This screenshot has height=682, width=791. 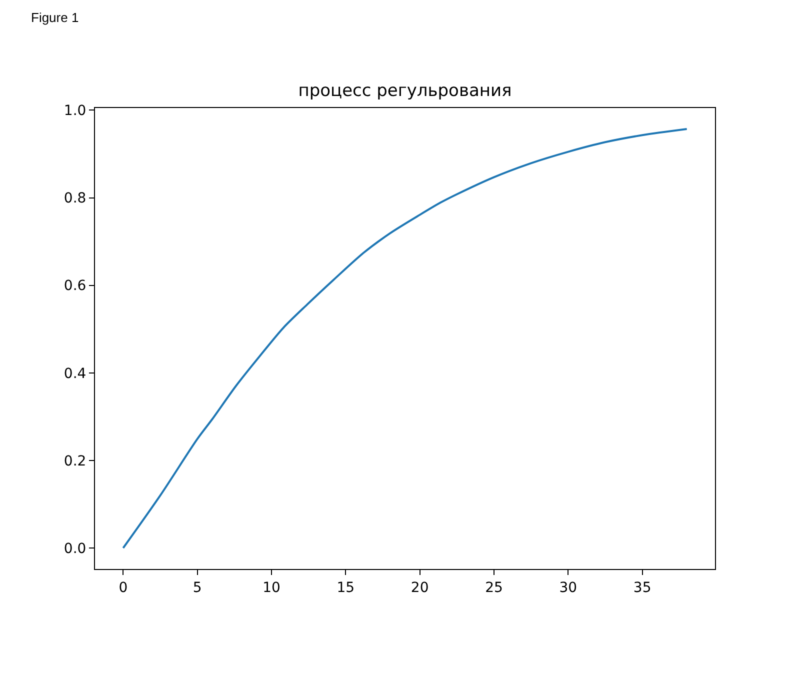 What do you see at coordinates (345, 588) in the screenshot?
I see `x-tick-label: 15` at bounding box center [345, 588].